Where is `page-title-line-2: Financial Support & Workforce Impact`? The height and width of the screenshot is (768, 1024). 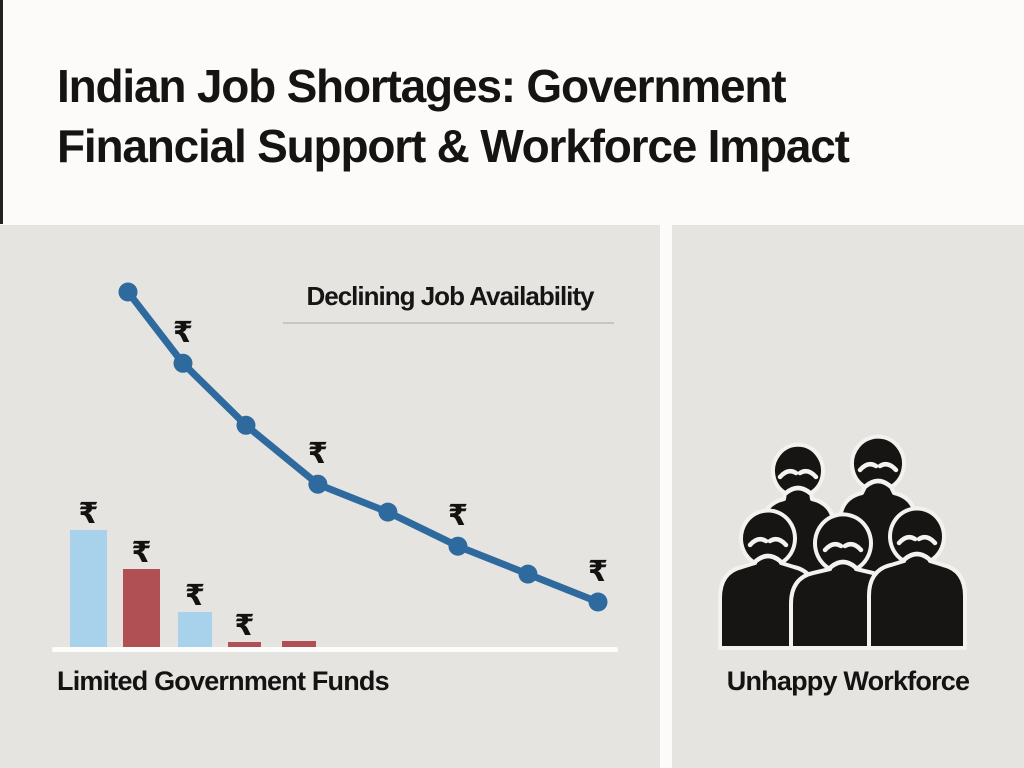
page-title-line-2: Financial Support & Workforce Impact is located at coordinates (453, 146).